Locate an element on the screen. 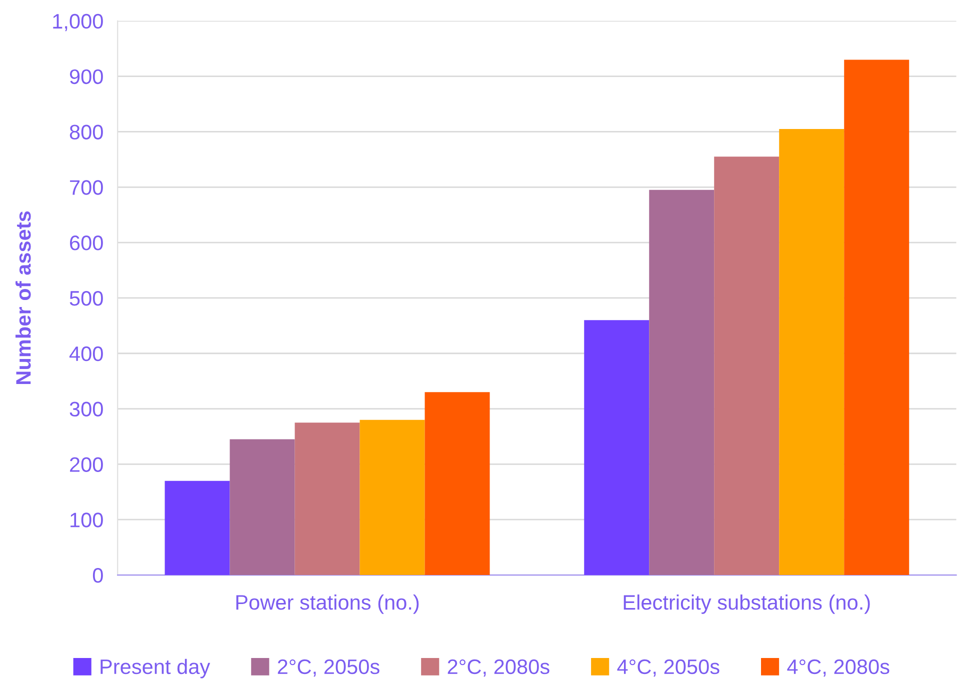  x-tick-label: Power stations (no.) is located at coordinates (327, 604).